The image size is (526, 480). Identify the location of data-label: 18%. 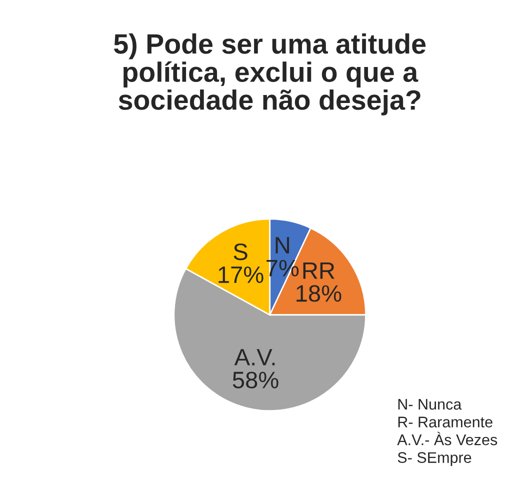
(319, 293).